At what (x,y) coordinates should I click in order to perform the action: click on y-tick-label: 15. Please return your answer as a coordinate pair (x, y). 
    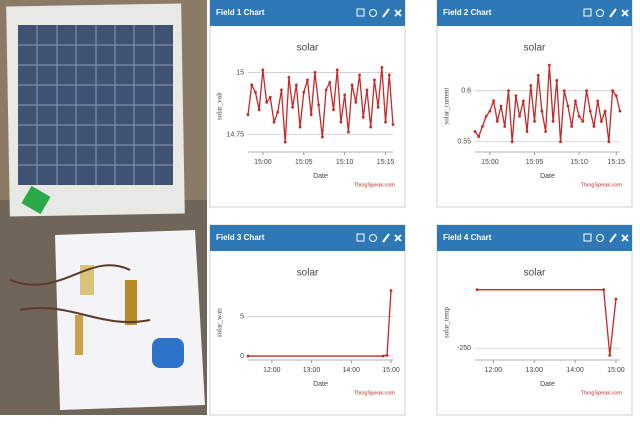
    Looking at the image, I should click on (240, 72).